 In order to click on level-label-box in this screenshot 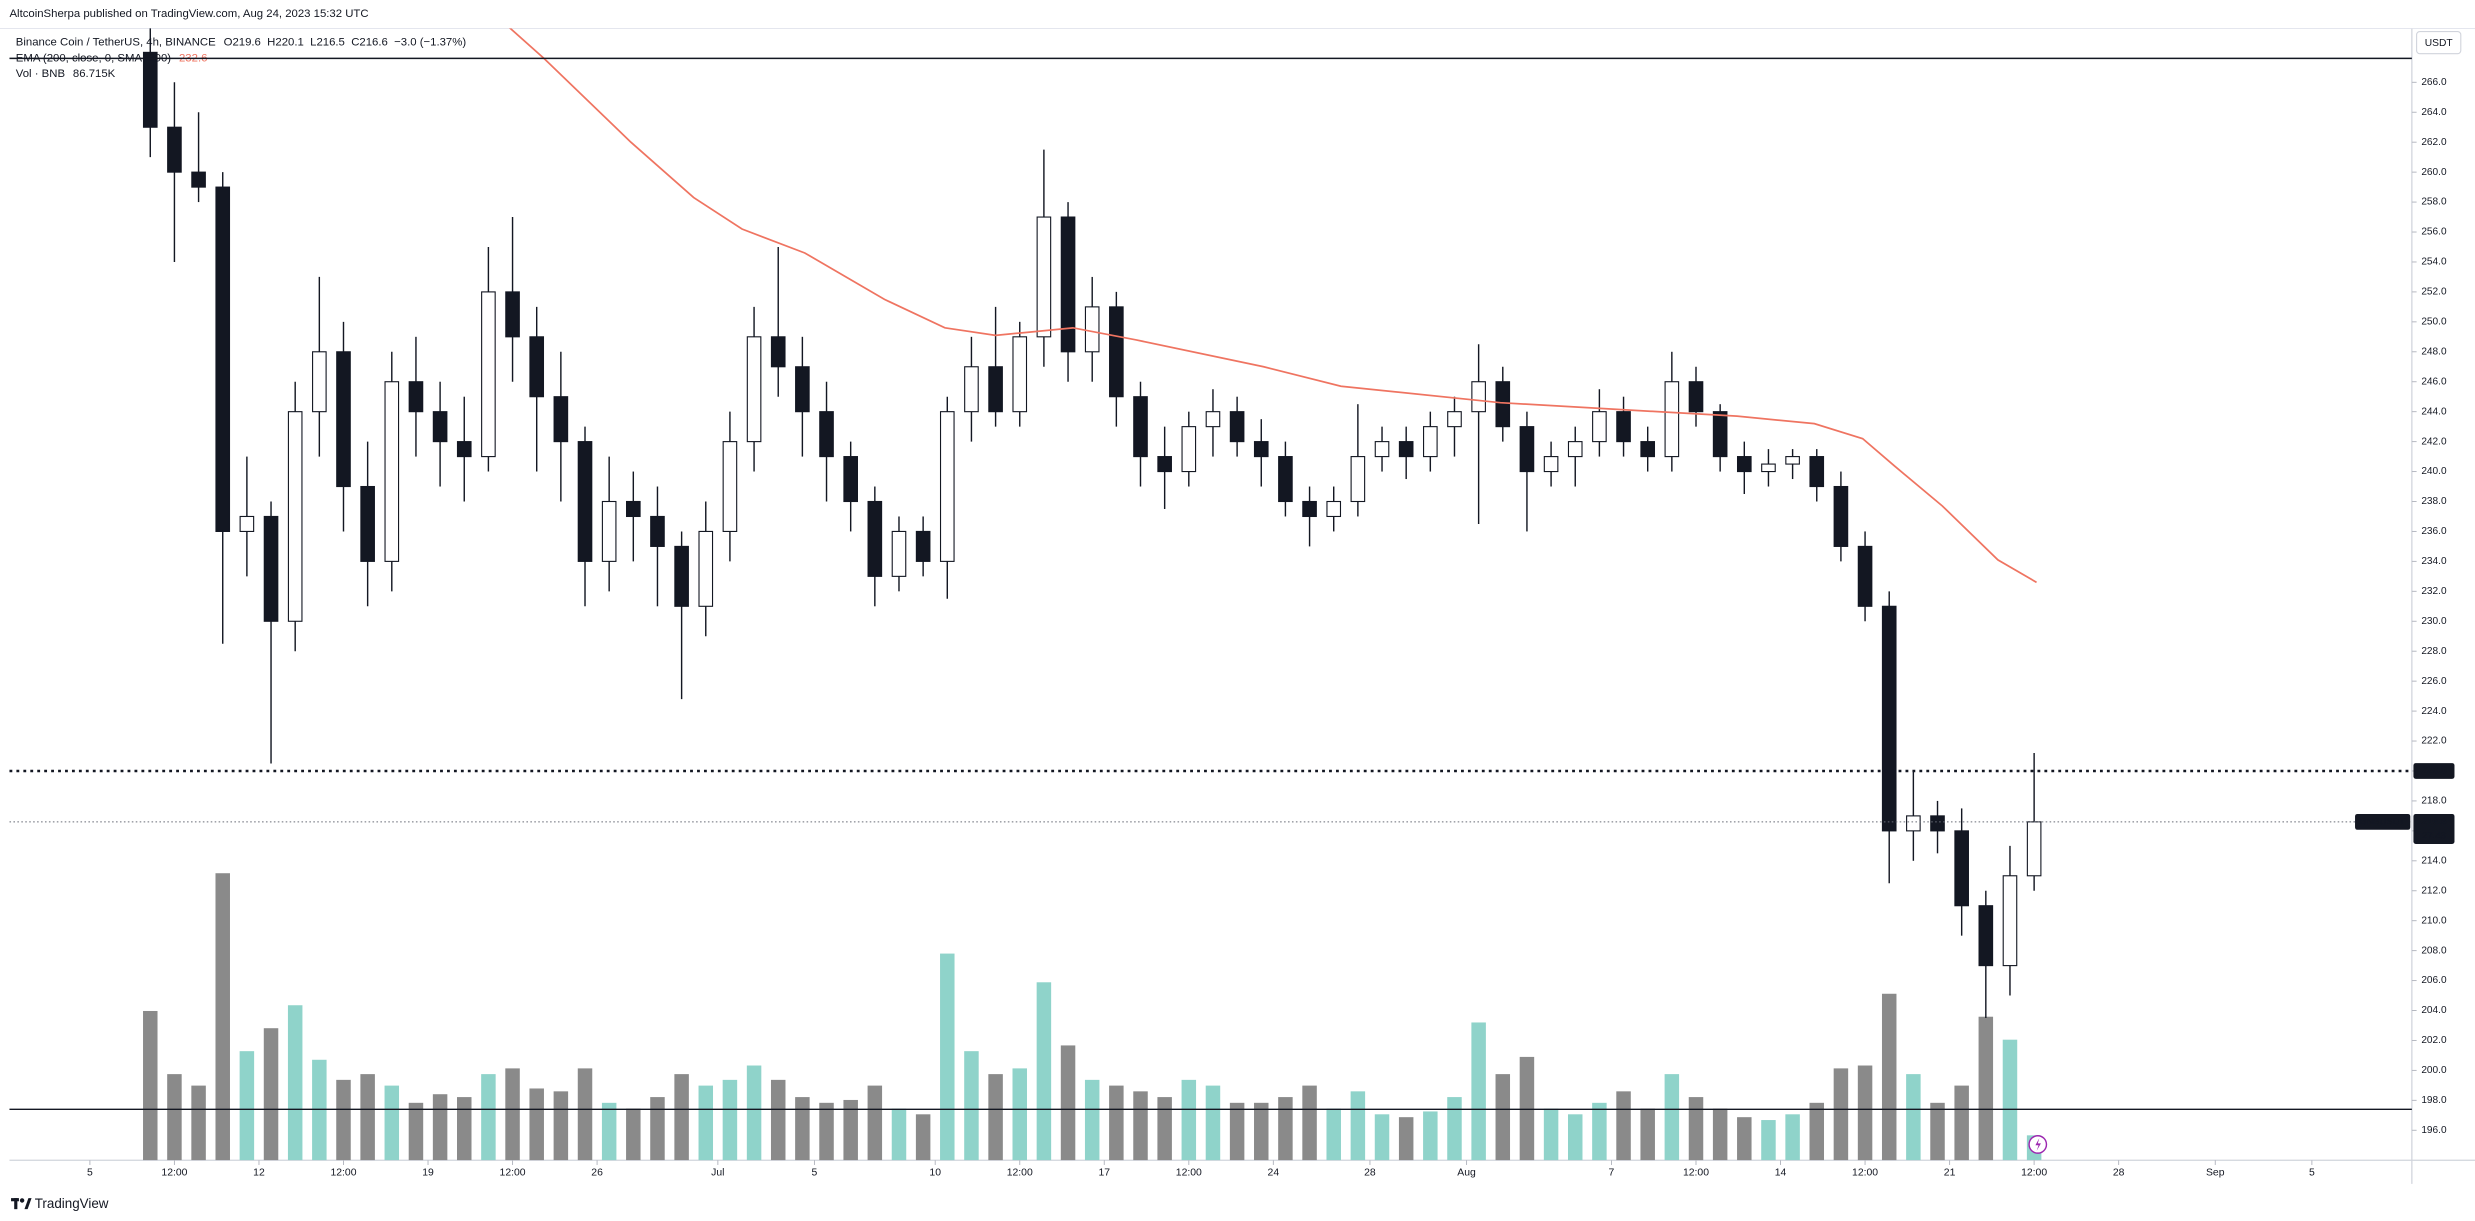, I will do `click(2434, 771)`.